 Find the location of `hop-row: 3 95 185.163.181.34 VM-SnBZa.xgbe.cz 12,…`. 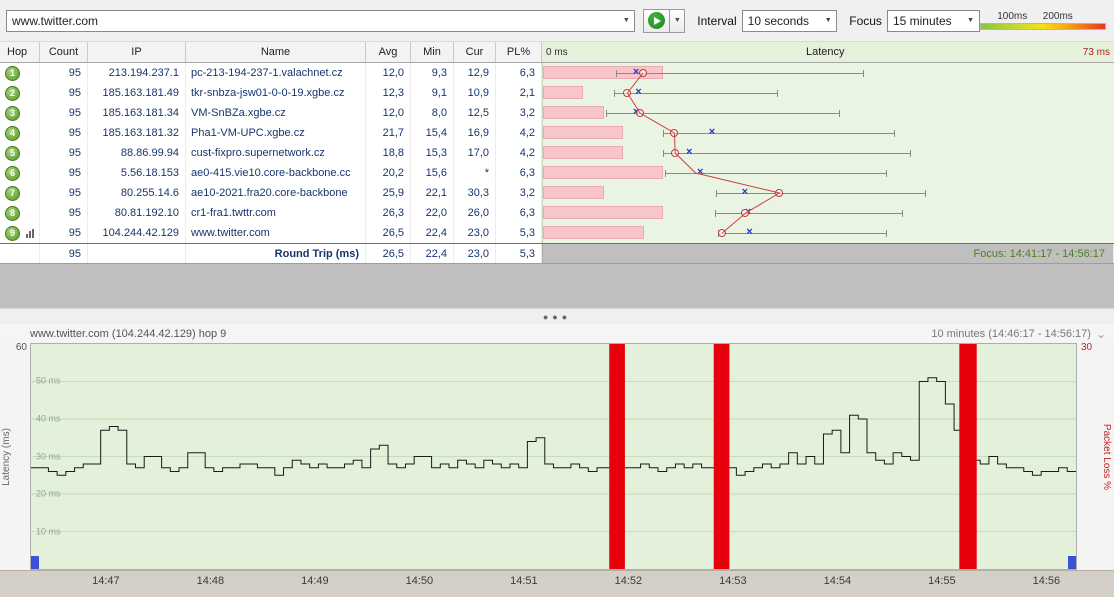

hop-row: 3 95 185.163.181.34 VM-SnBZa.xgbe.cz 12,… is located at coordinates (557, 113).